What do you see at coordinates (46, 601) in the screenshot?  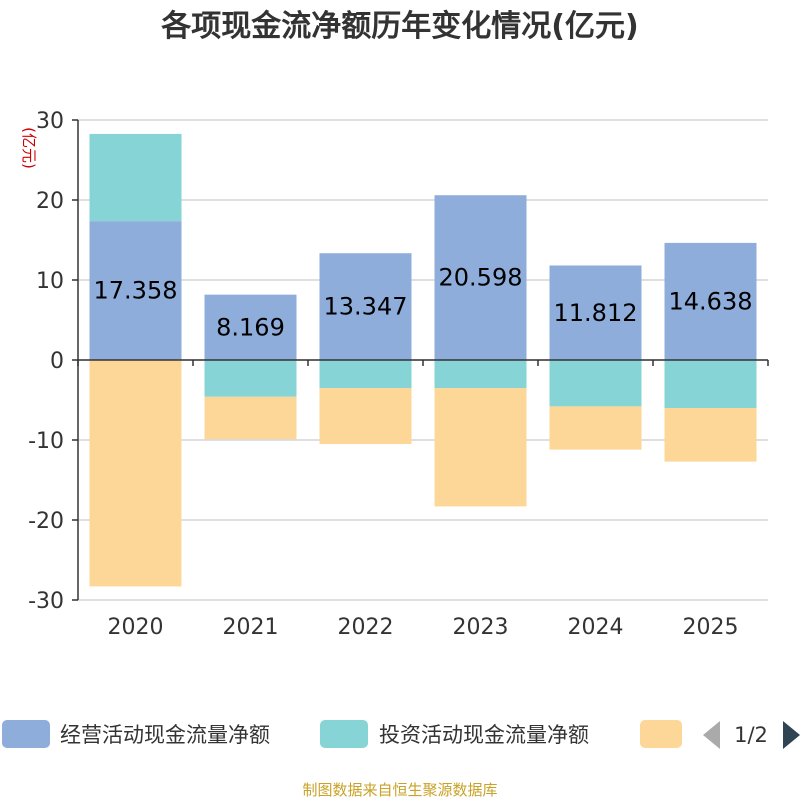 I see `y-tick-label: -30` at bounding box center [46, 601].